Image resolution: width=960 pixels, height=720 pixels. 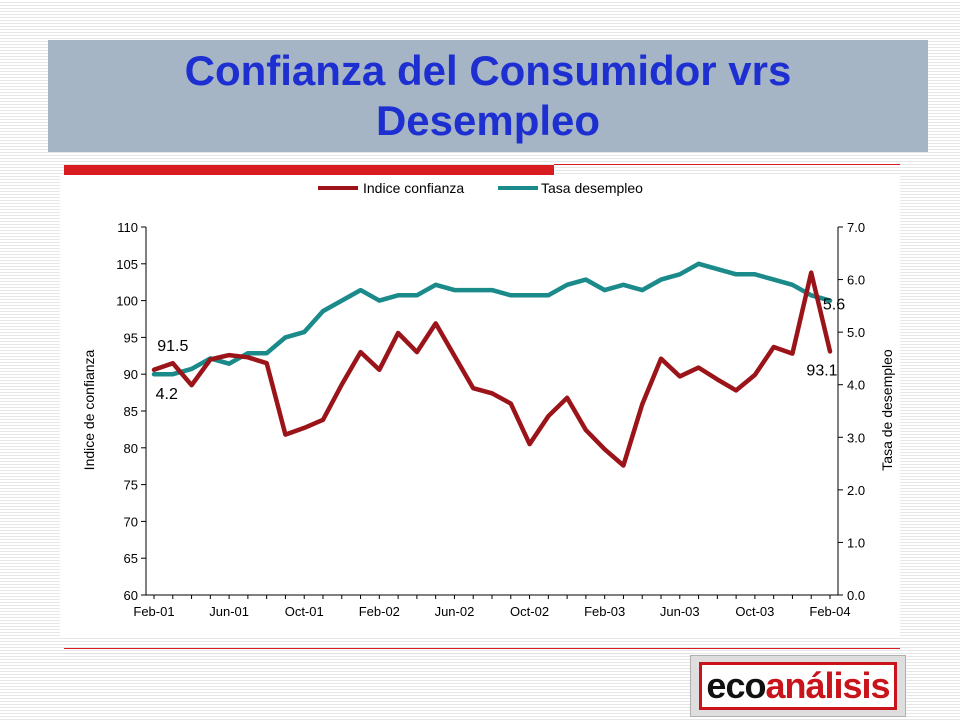 I want to click on bottom-rule, so click(x=482, y=648).